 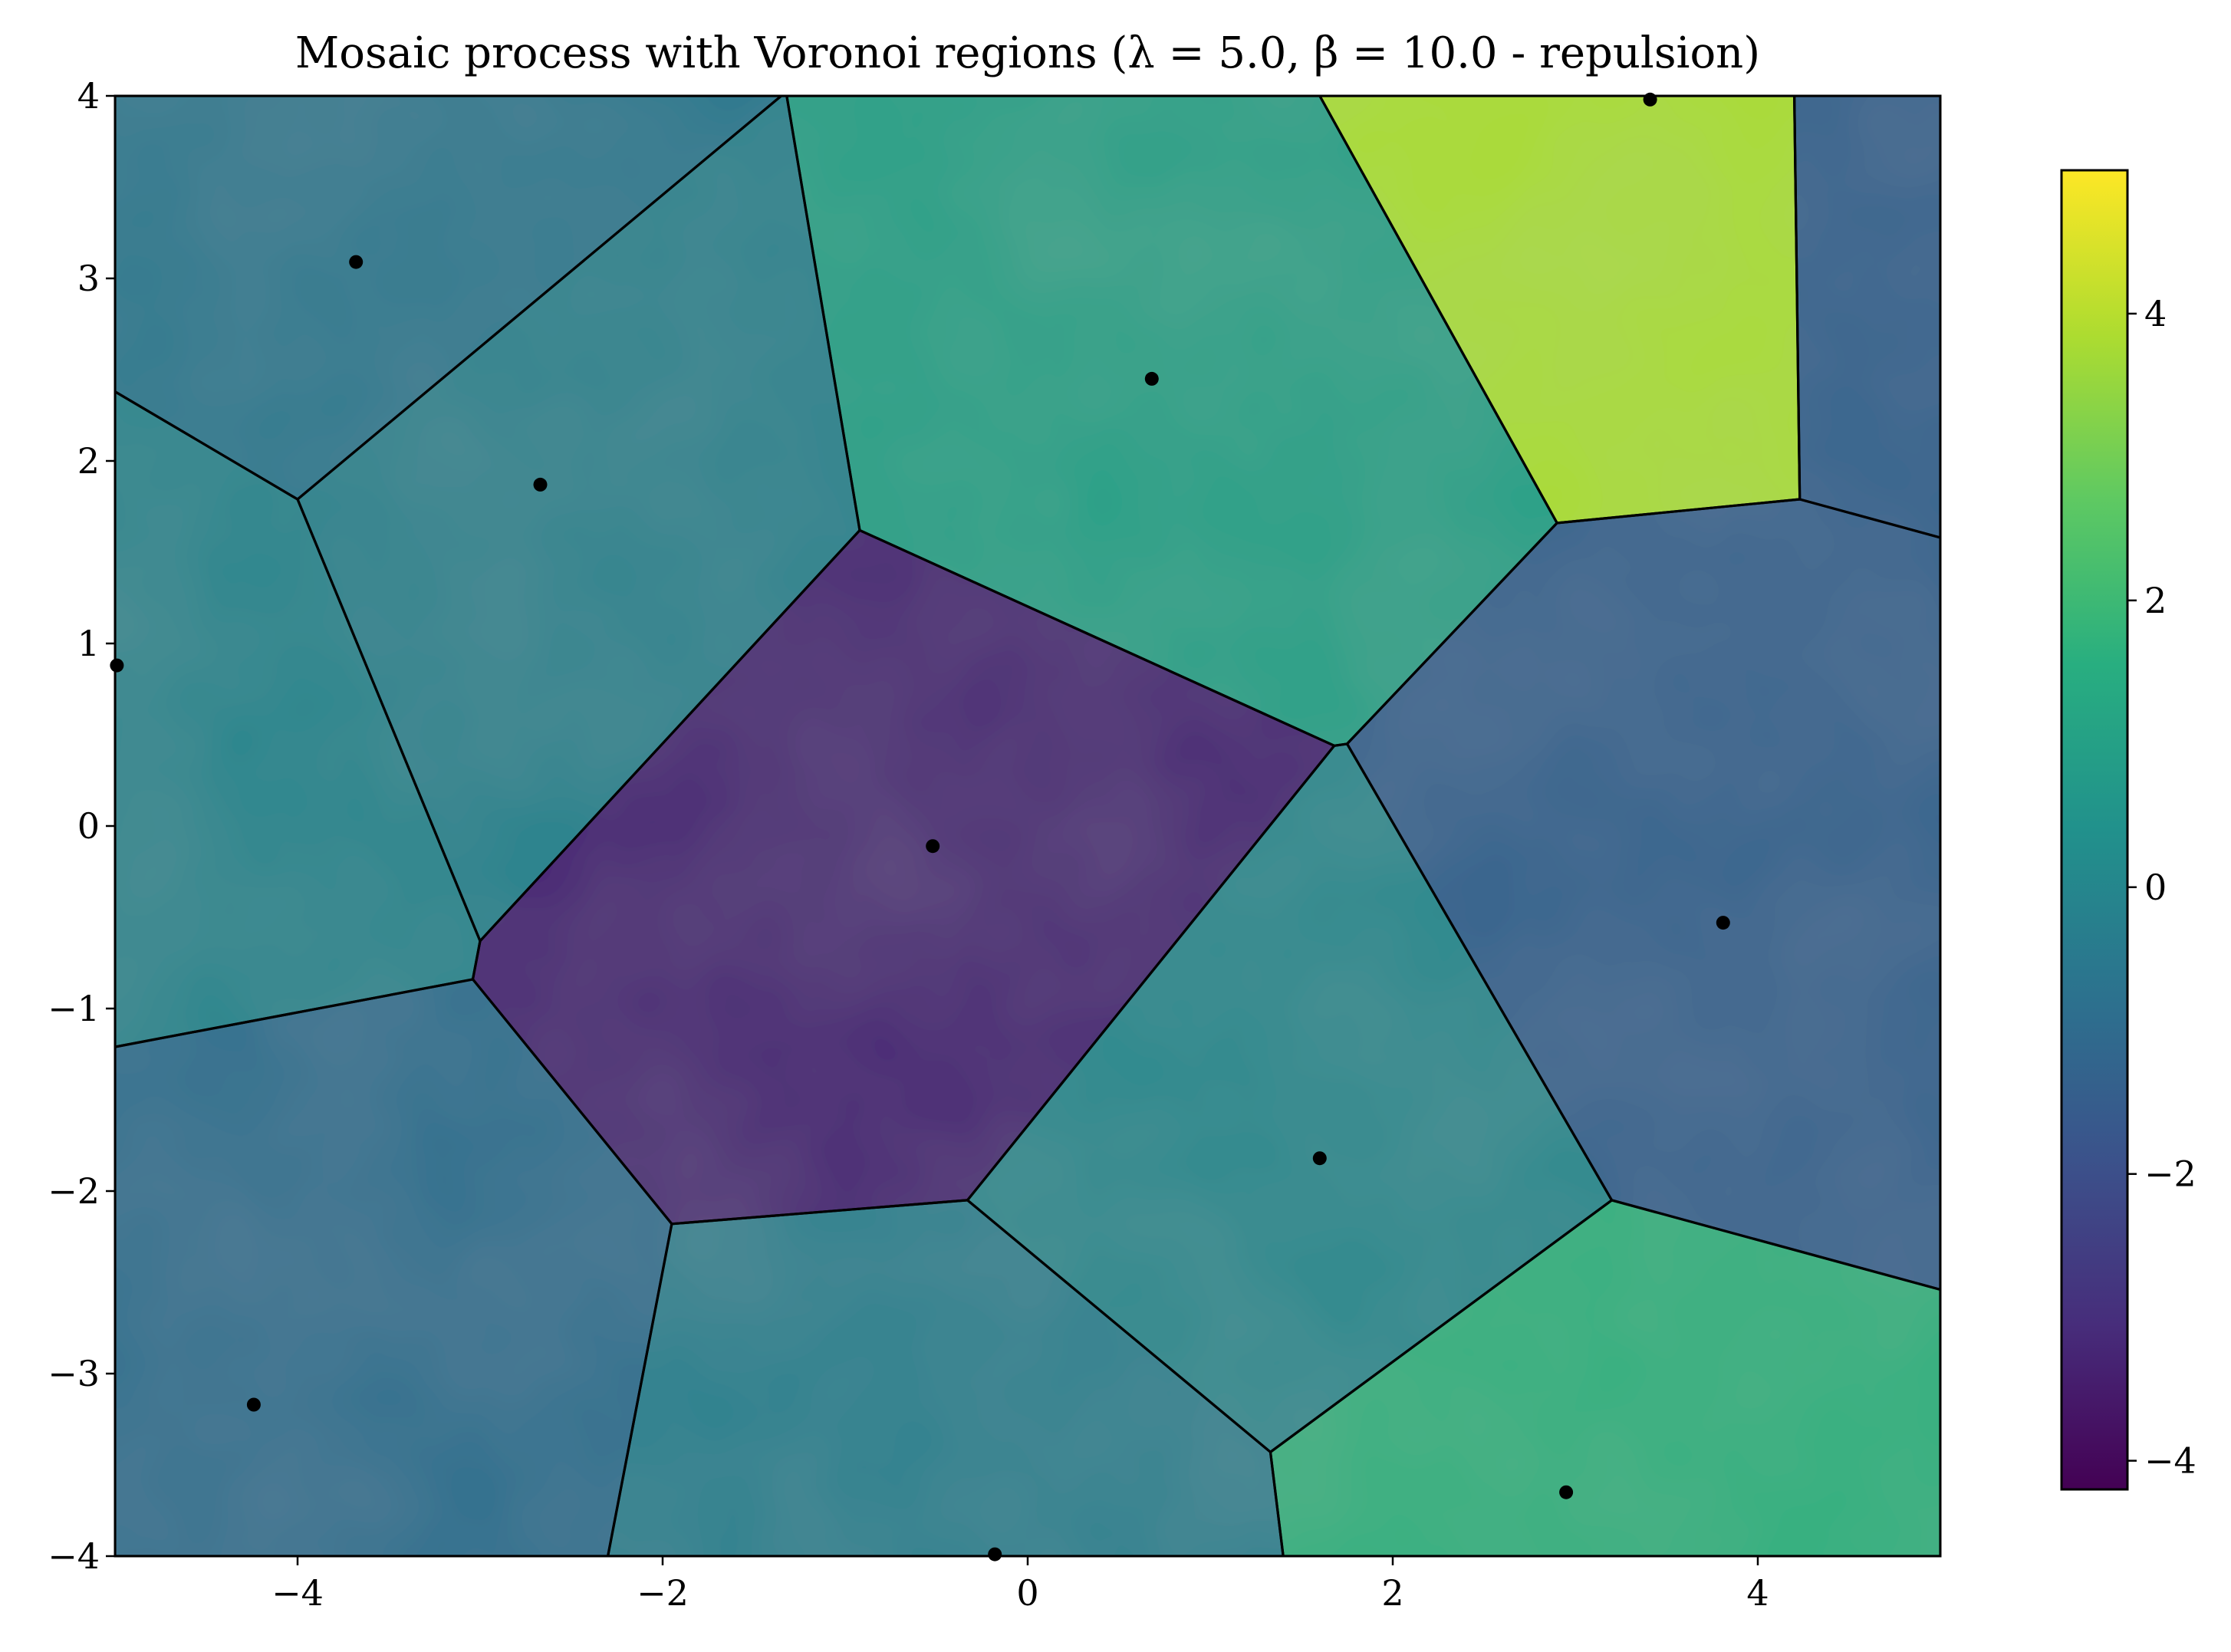 I want to click on x-tick-label: 0, so click(x=1027, y=1593).